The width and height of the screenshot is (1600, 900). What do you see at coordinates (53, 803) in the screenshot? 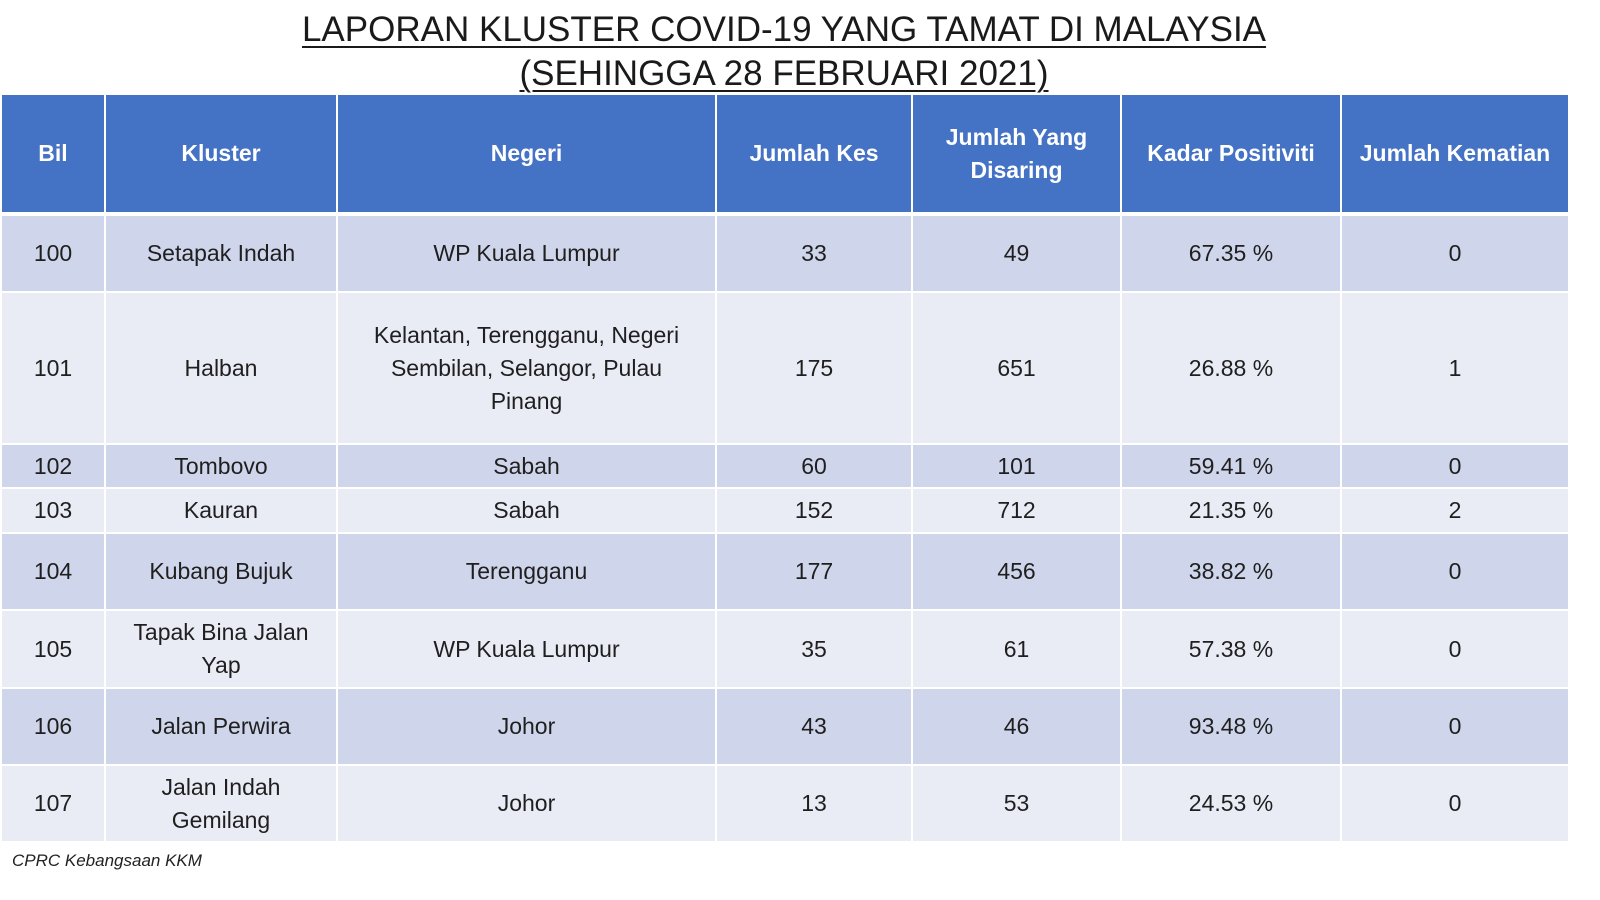
I see `cell-bil: 107` at bounding box center [53, 803].